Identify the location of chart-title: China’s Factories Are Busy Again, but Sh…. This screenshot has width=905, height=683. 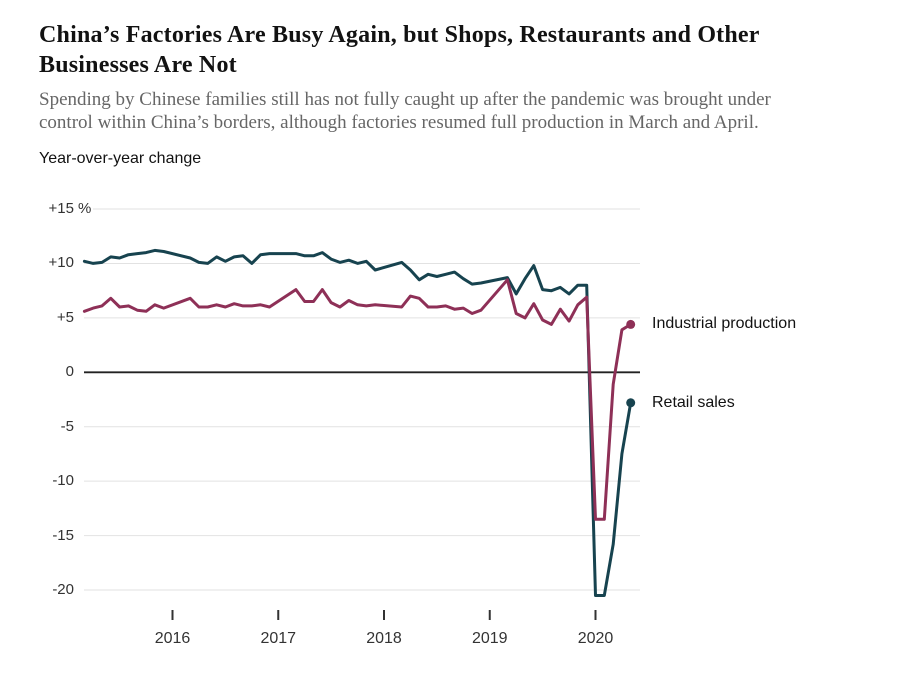
(399, 50).